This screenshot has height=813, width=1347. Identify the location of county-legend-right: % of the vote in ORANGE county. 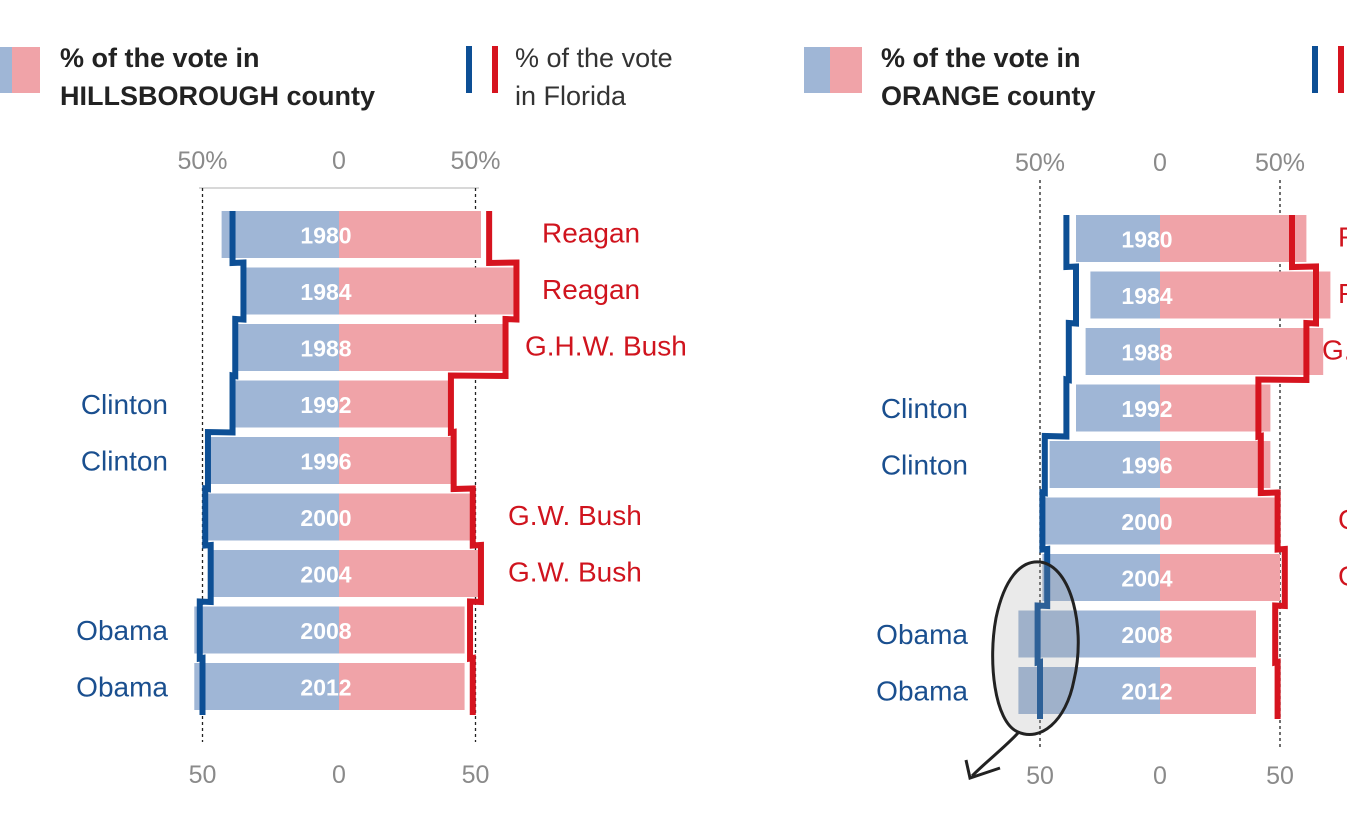
(950, 77).